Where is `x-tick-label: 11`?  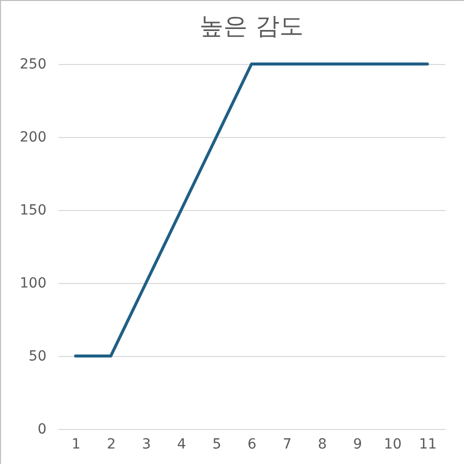
x-tick-label: 11 is located at coordinates (427, 444).